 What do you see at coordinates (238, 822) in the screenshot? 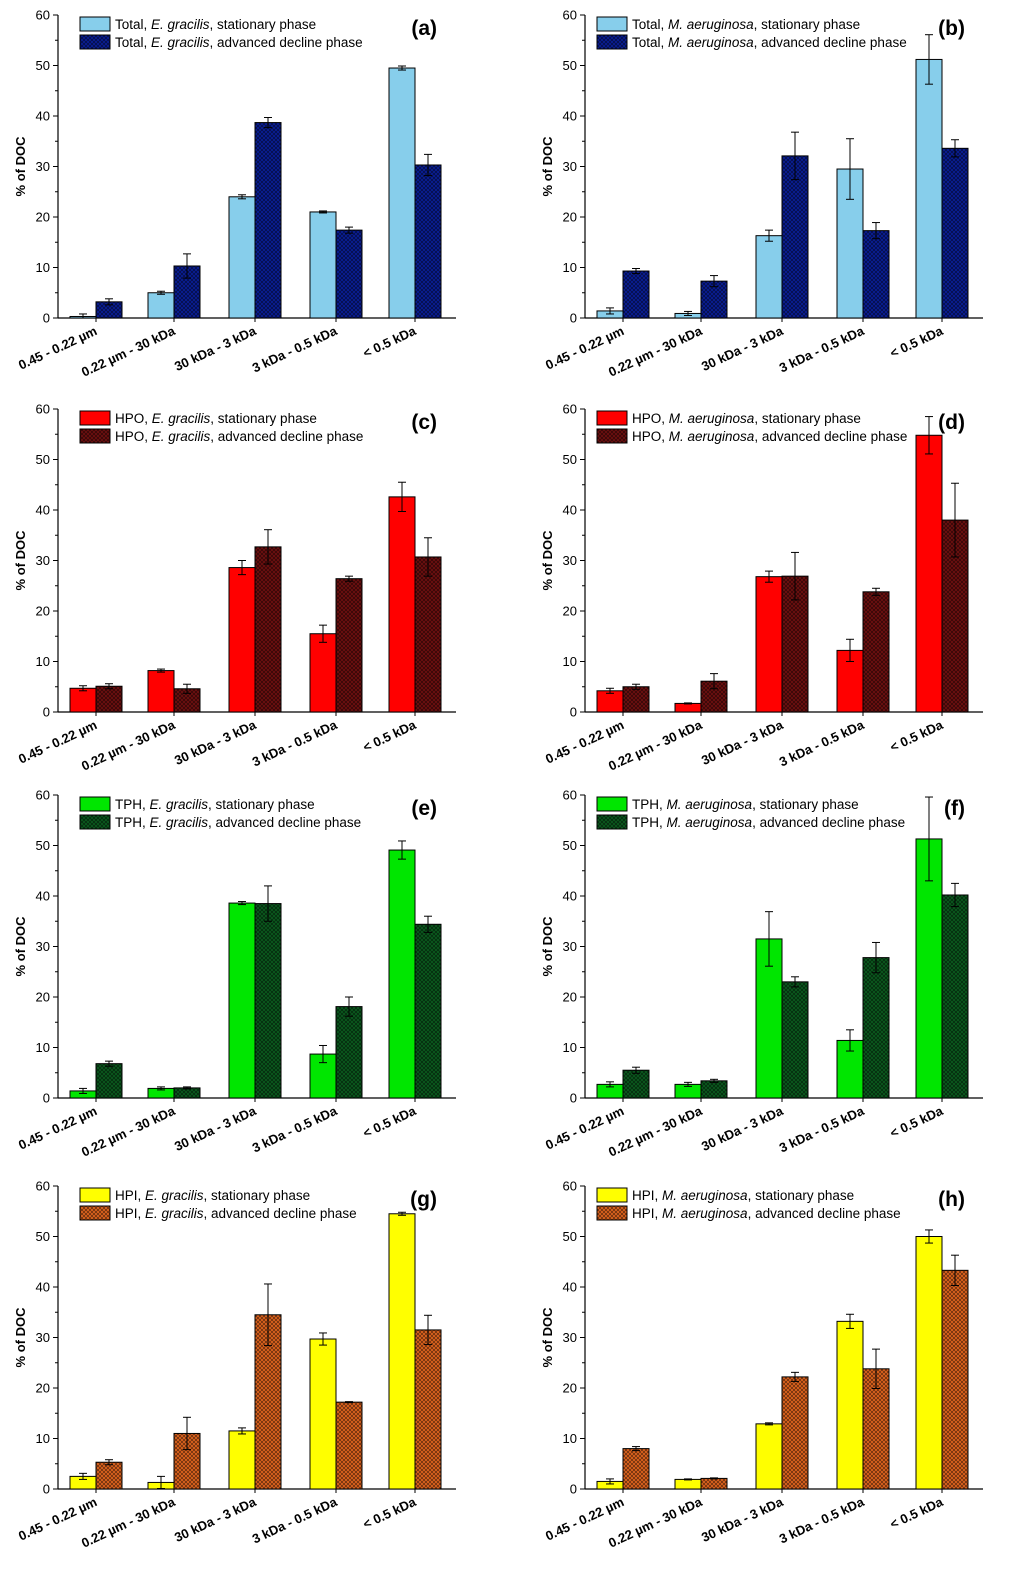
I see `legend-label: TPH, E. gracilis, advanced decline phase` at bounding box center [238, 822].